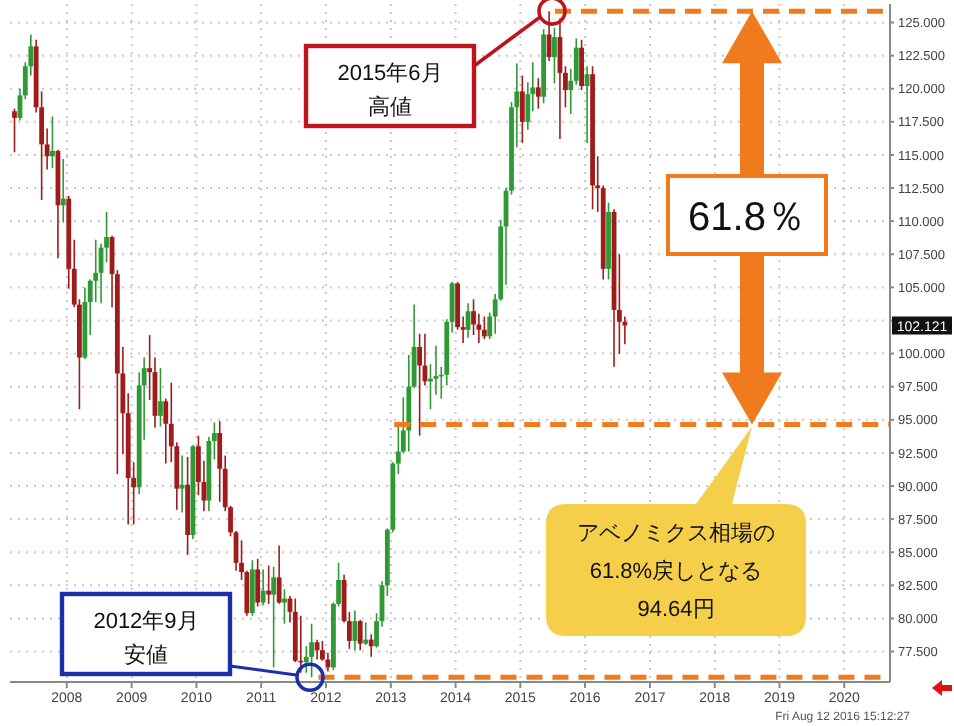  What do you see at coordinates (676, 532) in the screenshot?
I see `annotation: アベノミクス相場の` at bounding box center [676, 532].